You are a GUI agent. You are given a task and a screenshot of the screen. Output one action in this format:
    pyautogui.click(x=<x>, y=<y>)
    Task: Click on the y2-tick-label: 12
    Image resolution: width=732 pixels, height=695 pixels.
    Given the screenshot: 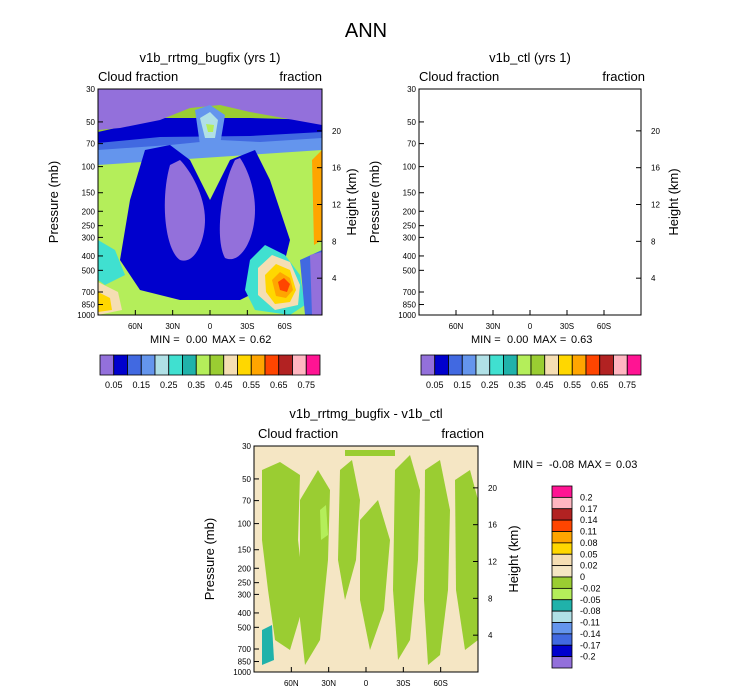 What is the action you would take?
    pyautogui.click(x=492, y=562)
    